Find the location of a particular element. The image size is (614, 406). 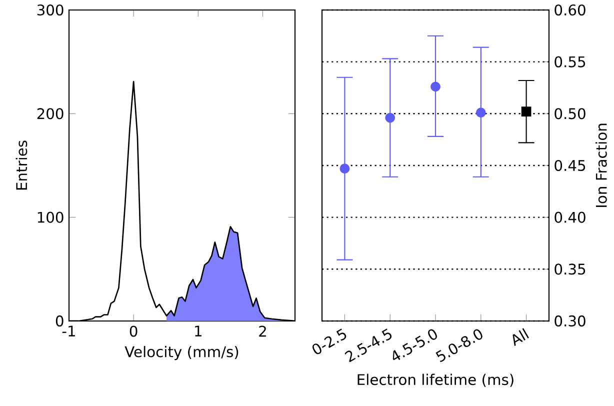

y2-tick-label: 0.45 is located at coordinates (570, 166).